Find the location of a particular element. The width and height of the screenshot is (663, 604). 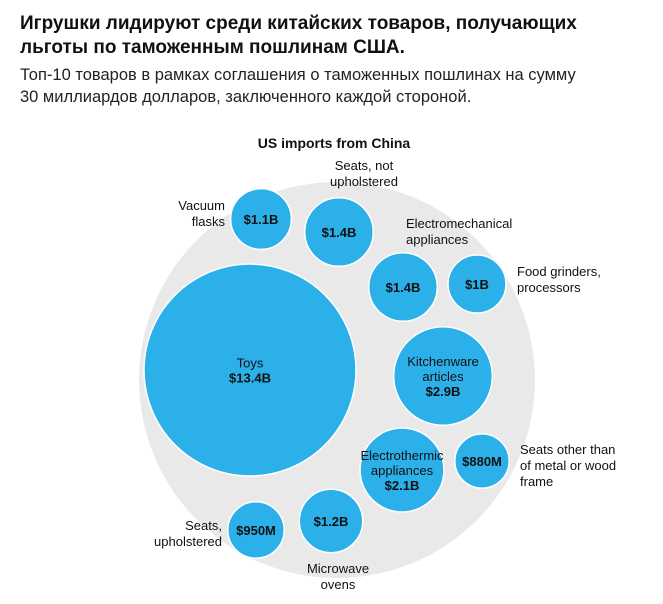

chart-title: US imports from China is located at coordinates (334, 143).